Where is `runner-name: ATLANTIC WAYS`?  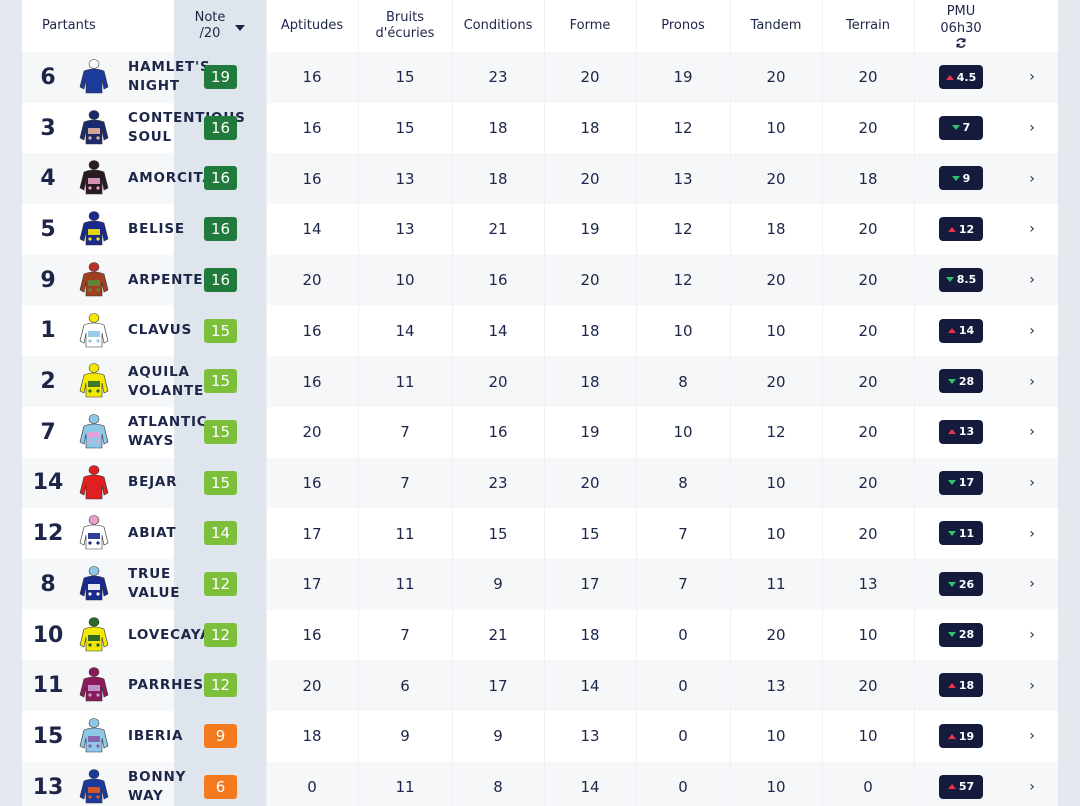 runner-name: ATLANTIC WAYS is located at coordinates (168, 432).